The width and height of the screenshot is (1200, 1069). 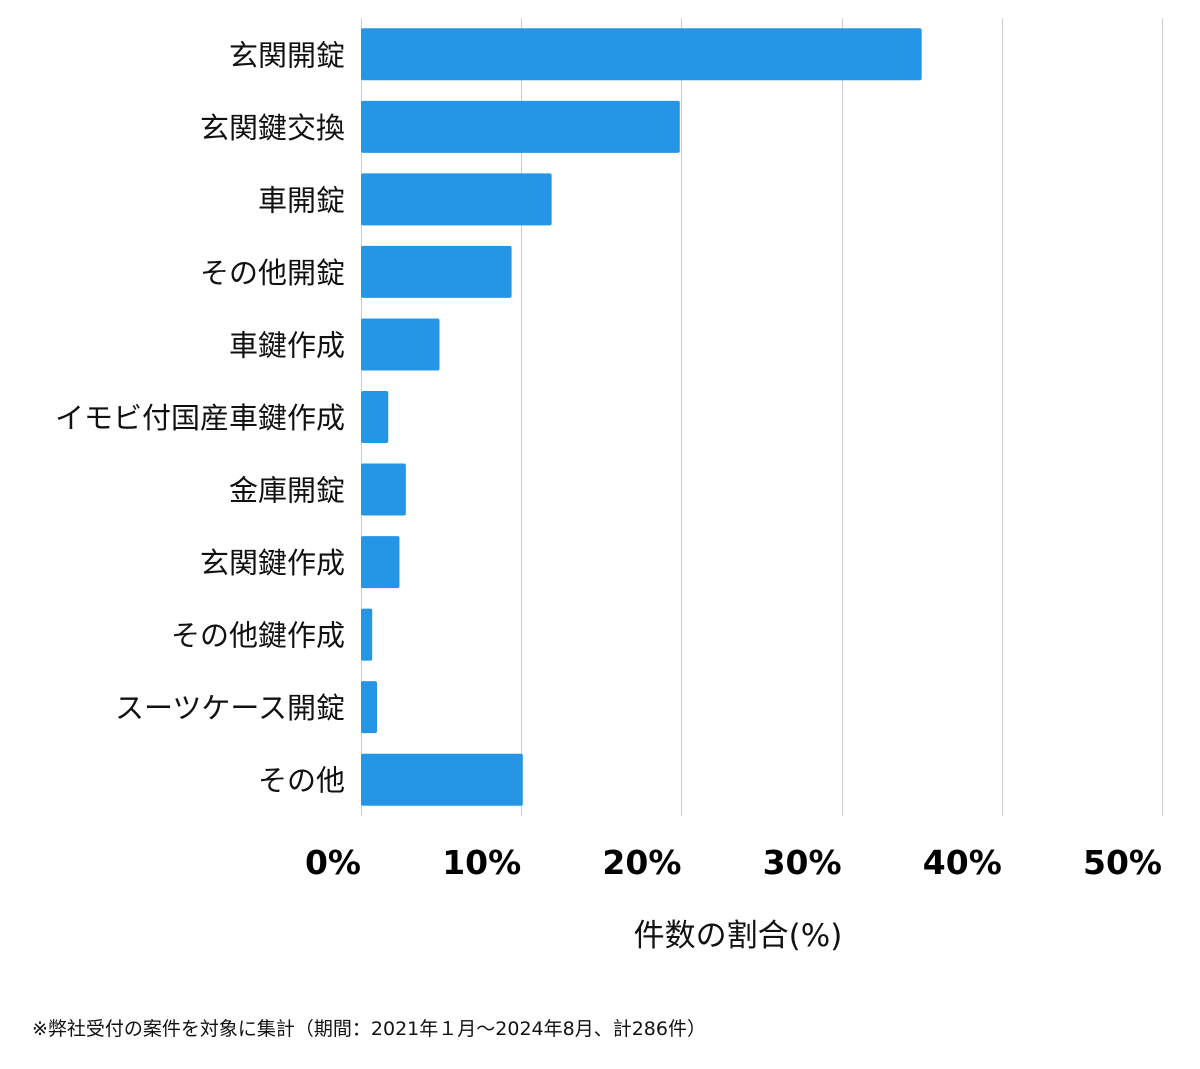 I want to click on category-label: その他, so click(x=301, y=781).